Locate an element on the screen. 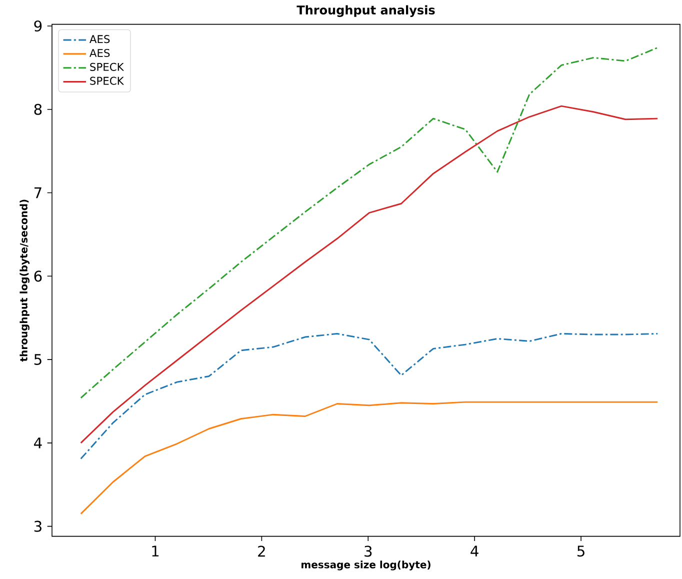 Image resolution: width=682 pixels, height=579 pixels. x-tick-label: 1 is located at coordinates (155, 551).